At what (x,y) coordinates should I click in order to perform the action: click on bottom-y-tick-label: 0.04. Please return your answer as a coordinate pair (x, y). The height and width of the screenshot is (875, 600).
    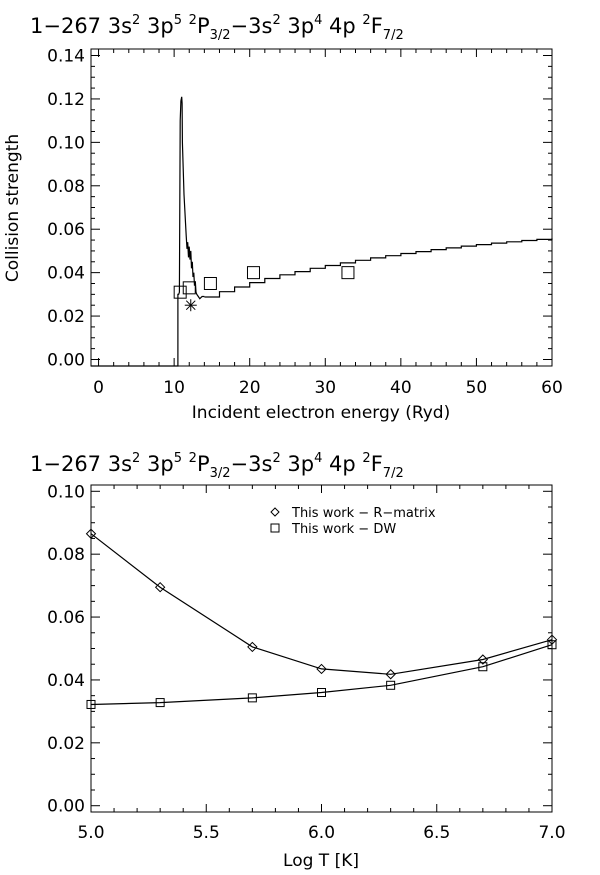
    Looking at the image, I should click on (66, 681).